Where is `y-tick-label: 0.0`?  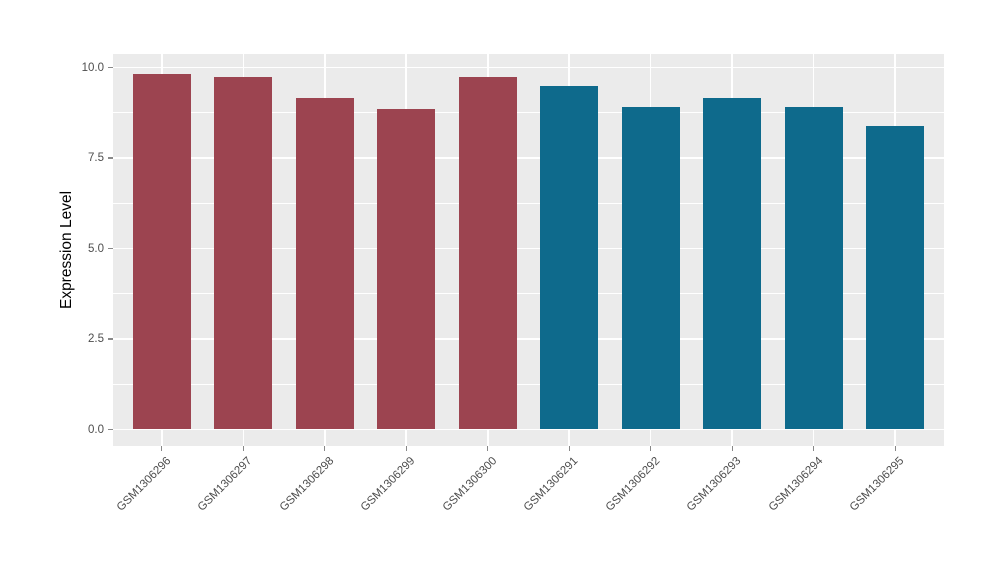
y-tick-label: 0.0 is located at coordinates (96, 429).